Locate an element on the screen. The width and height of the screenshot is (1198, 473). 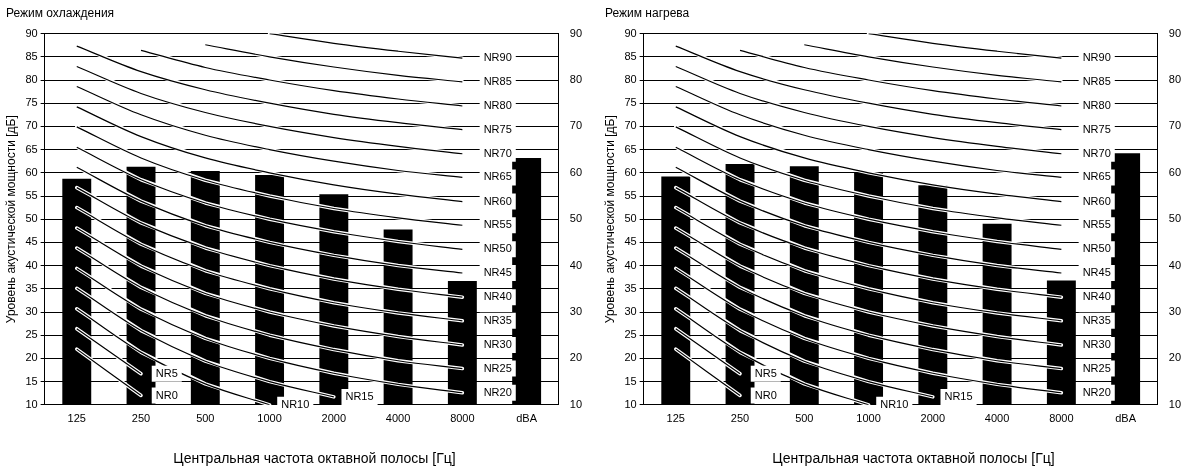
y2-tick-label: 70 is located at coordinates (576, 125).